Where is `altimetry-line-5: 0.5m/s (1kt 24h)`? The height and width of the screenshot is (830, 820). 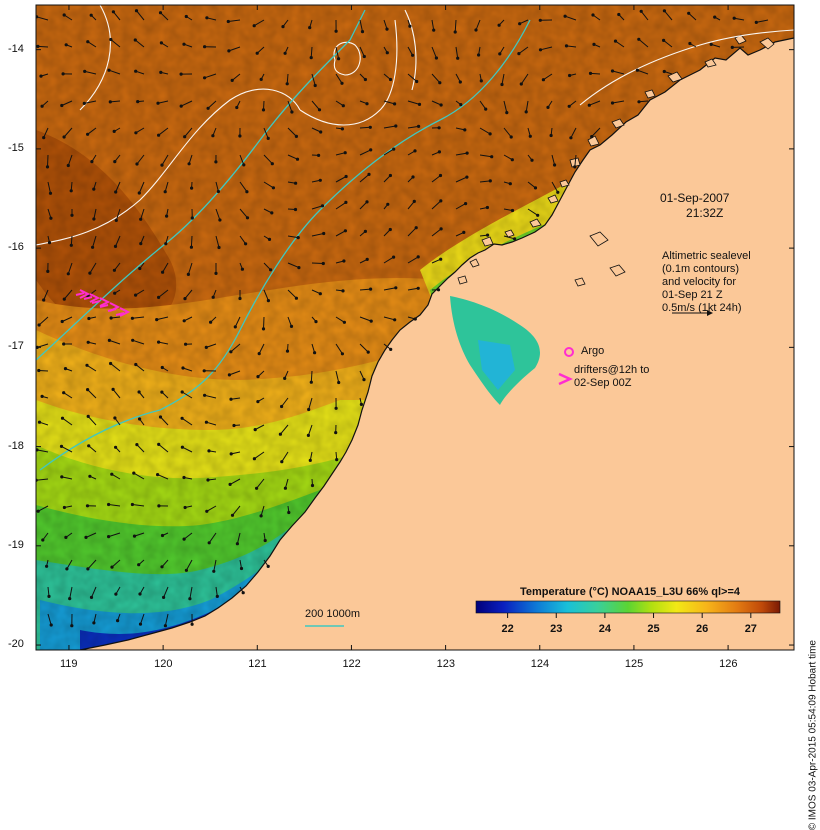 altimetry-line-5: 0.5m/s (1kt 24h) is located at coordinates (706, 308).